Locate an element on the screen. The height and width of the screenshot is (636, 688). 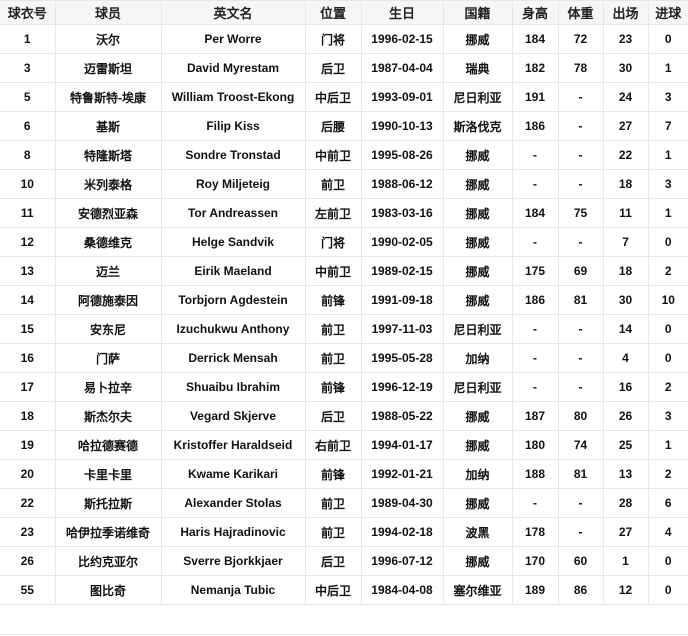
cell-appearances: 1 is located at coordinates (625, 561).